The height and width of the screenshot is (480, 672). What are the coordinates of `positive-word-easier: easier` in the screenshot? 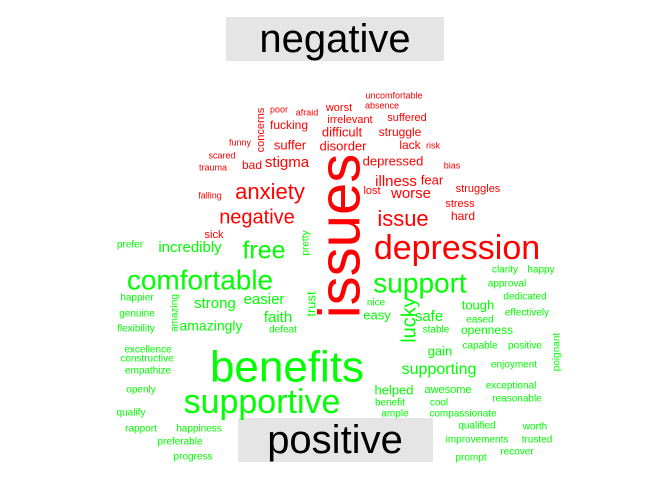 It's located at (264, 299).